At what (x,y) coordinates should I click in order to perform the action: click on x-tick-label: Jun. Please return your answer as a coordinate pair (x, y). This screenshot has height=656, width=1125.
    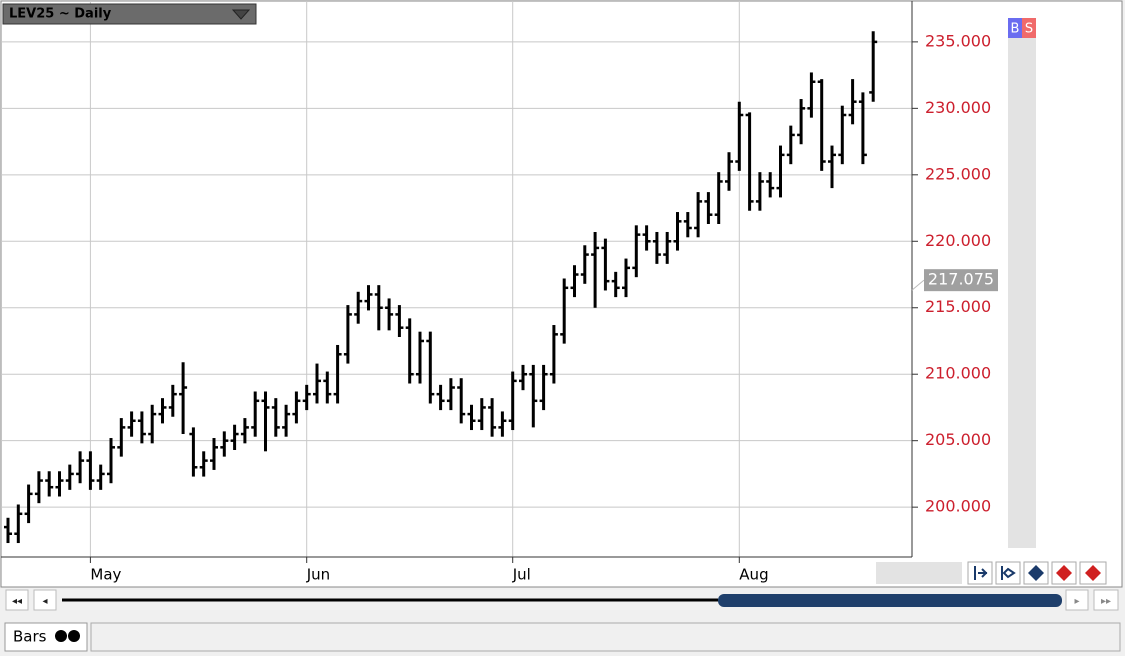
    Looking at the image, I should click on (318, 575).